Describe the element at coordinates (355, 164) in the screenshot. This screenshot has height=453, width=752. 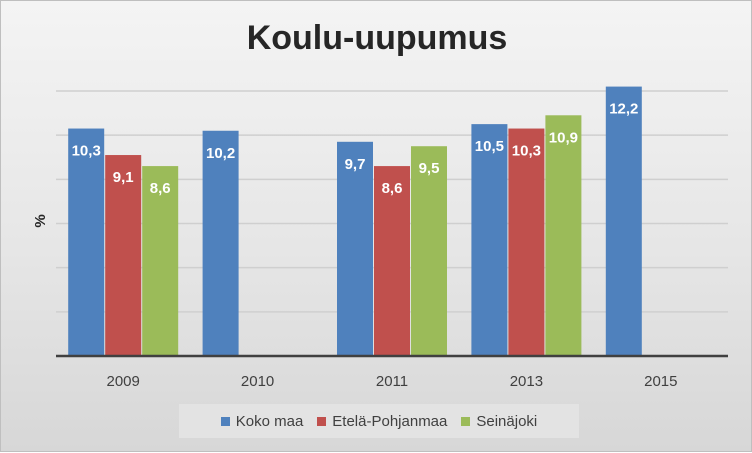
I see `data-label: 9,7` at that location.